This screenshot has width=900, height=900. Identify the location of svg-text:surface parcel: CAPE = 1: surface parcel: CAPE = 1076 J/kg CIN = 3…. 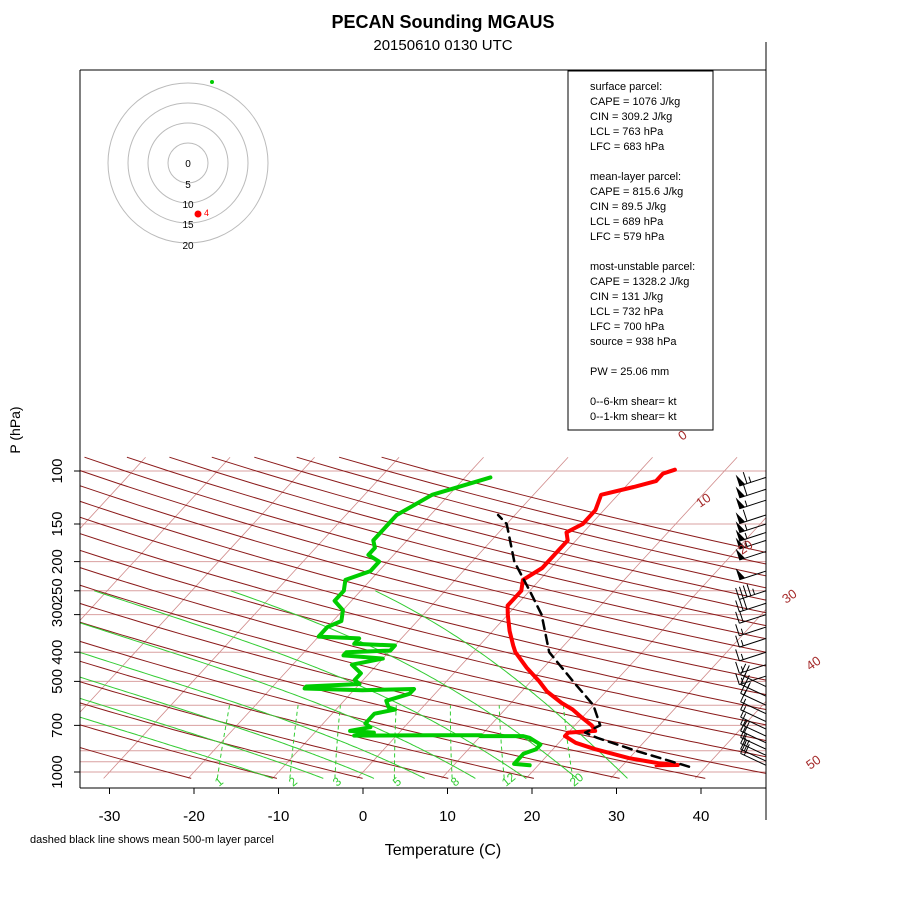
(644, 252).